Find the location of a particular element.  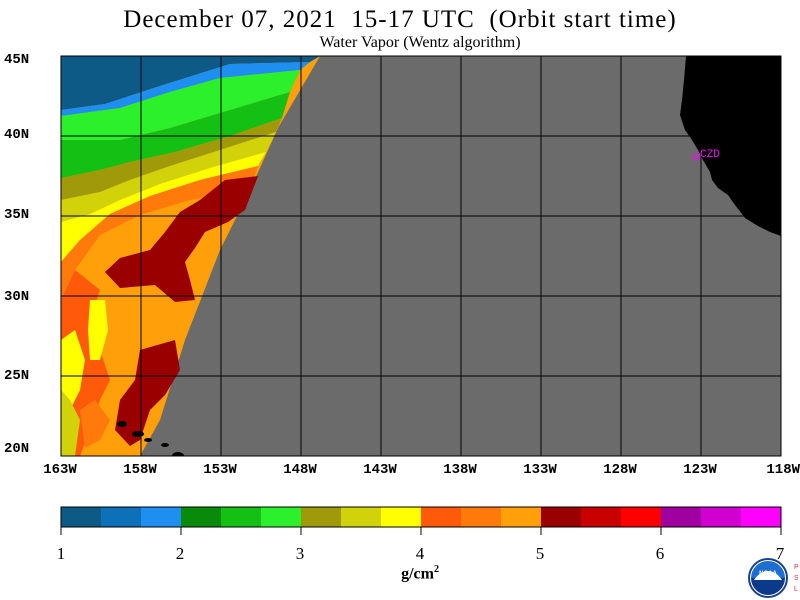

land-mass is located at coordinates (730, 146).